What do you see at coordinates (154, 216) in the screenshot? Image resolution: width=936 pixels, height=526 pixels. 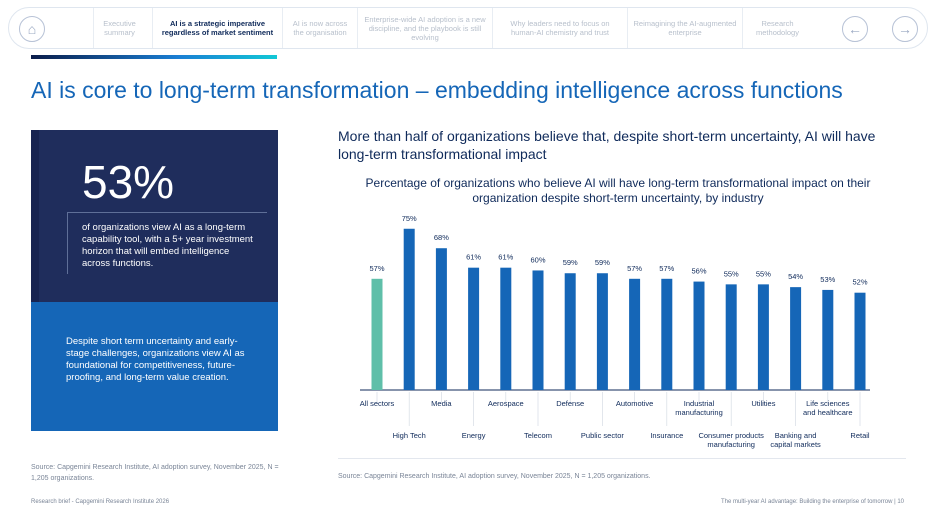 I see `stat-card` at bounding box center [154, 216].